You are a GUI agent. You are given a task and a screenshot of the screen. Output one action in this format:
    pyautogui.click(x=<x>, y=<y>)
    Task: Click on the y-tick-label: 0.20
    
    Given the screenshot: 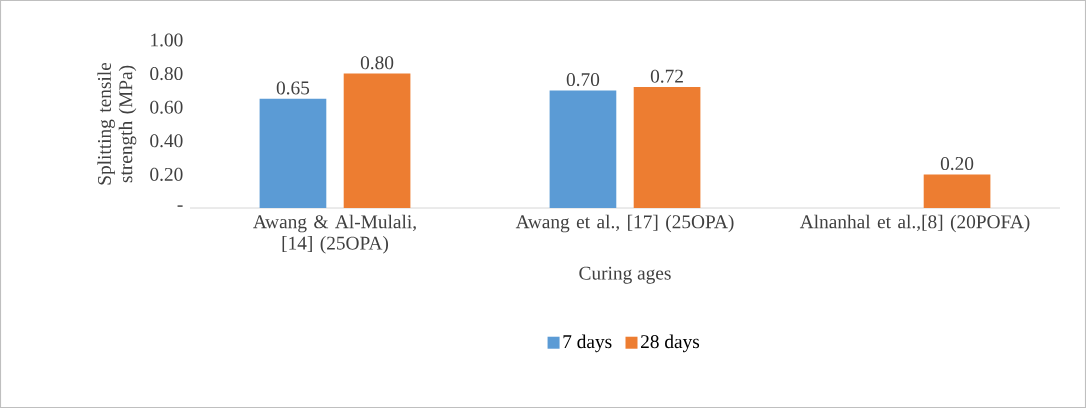 What is the action you would take?
    pyautogui.click(x=166, y=174)
    